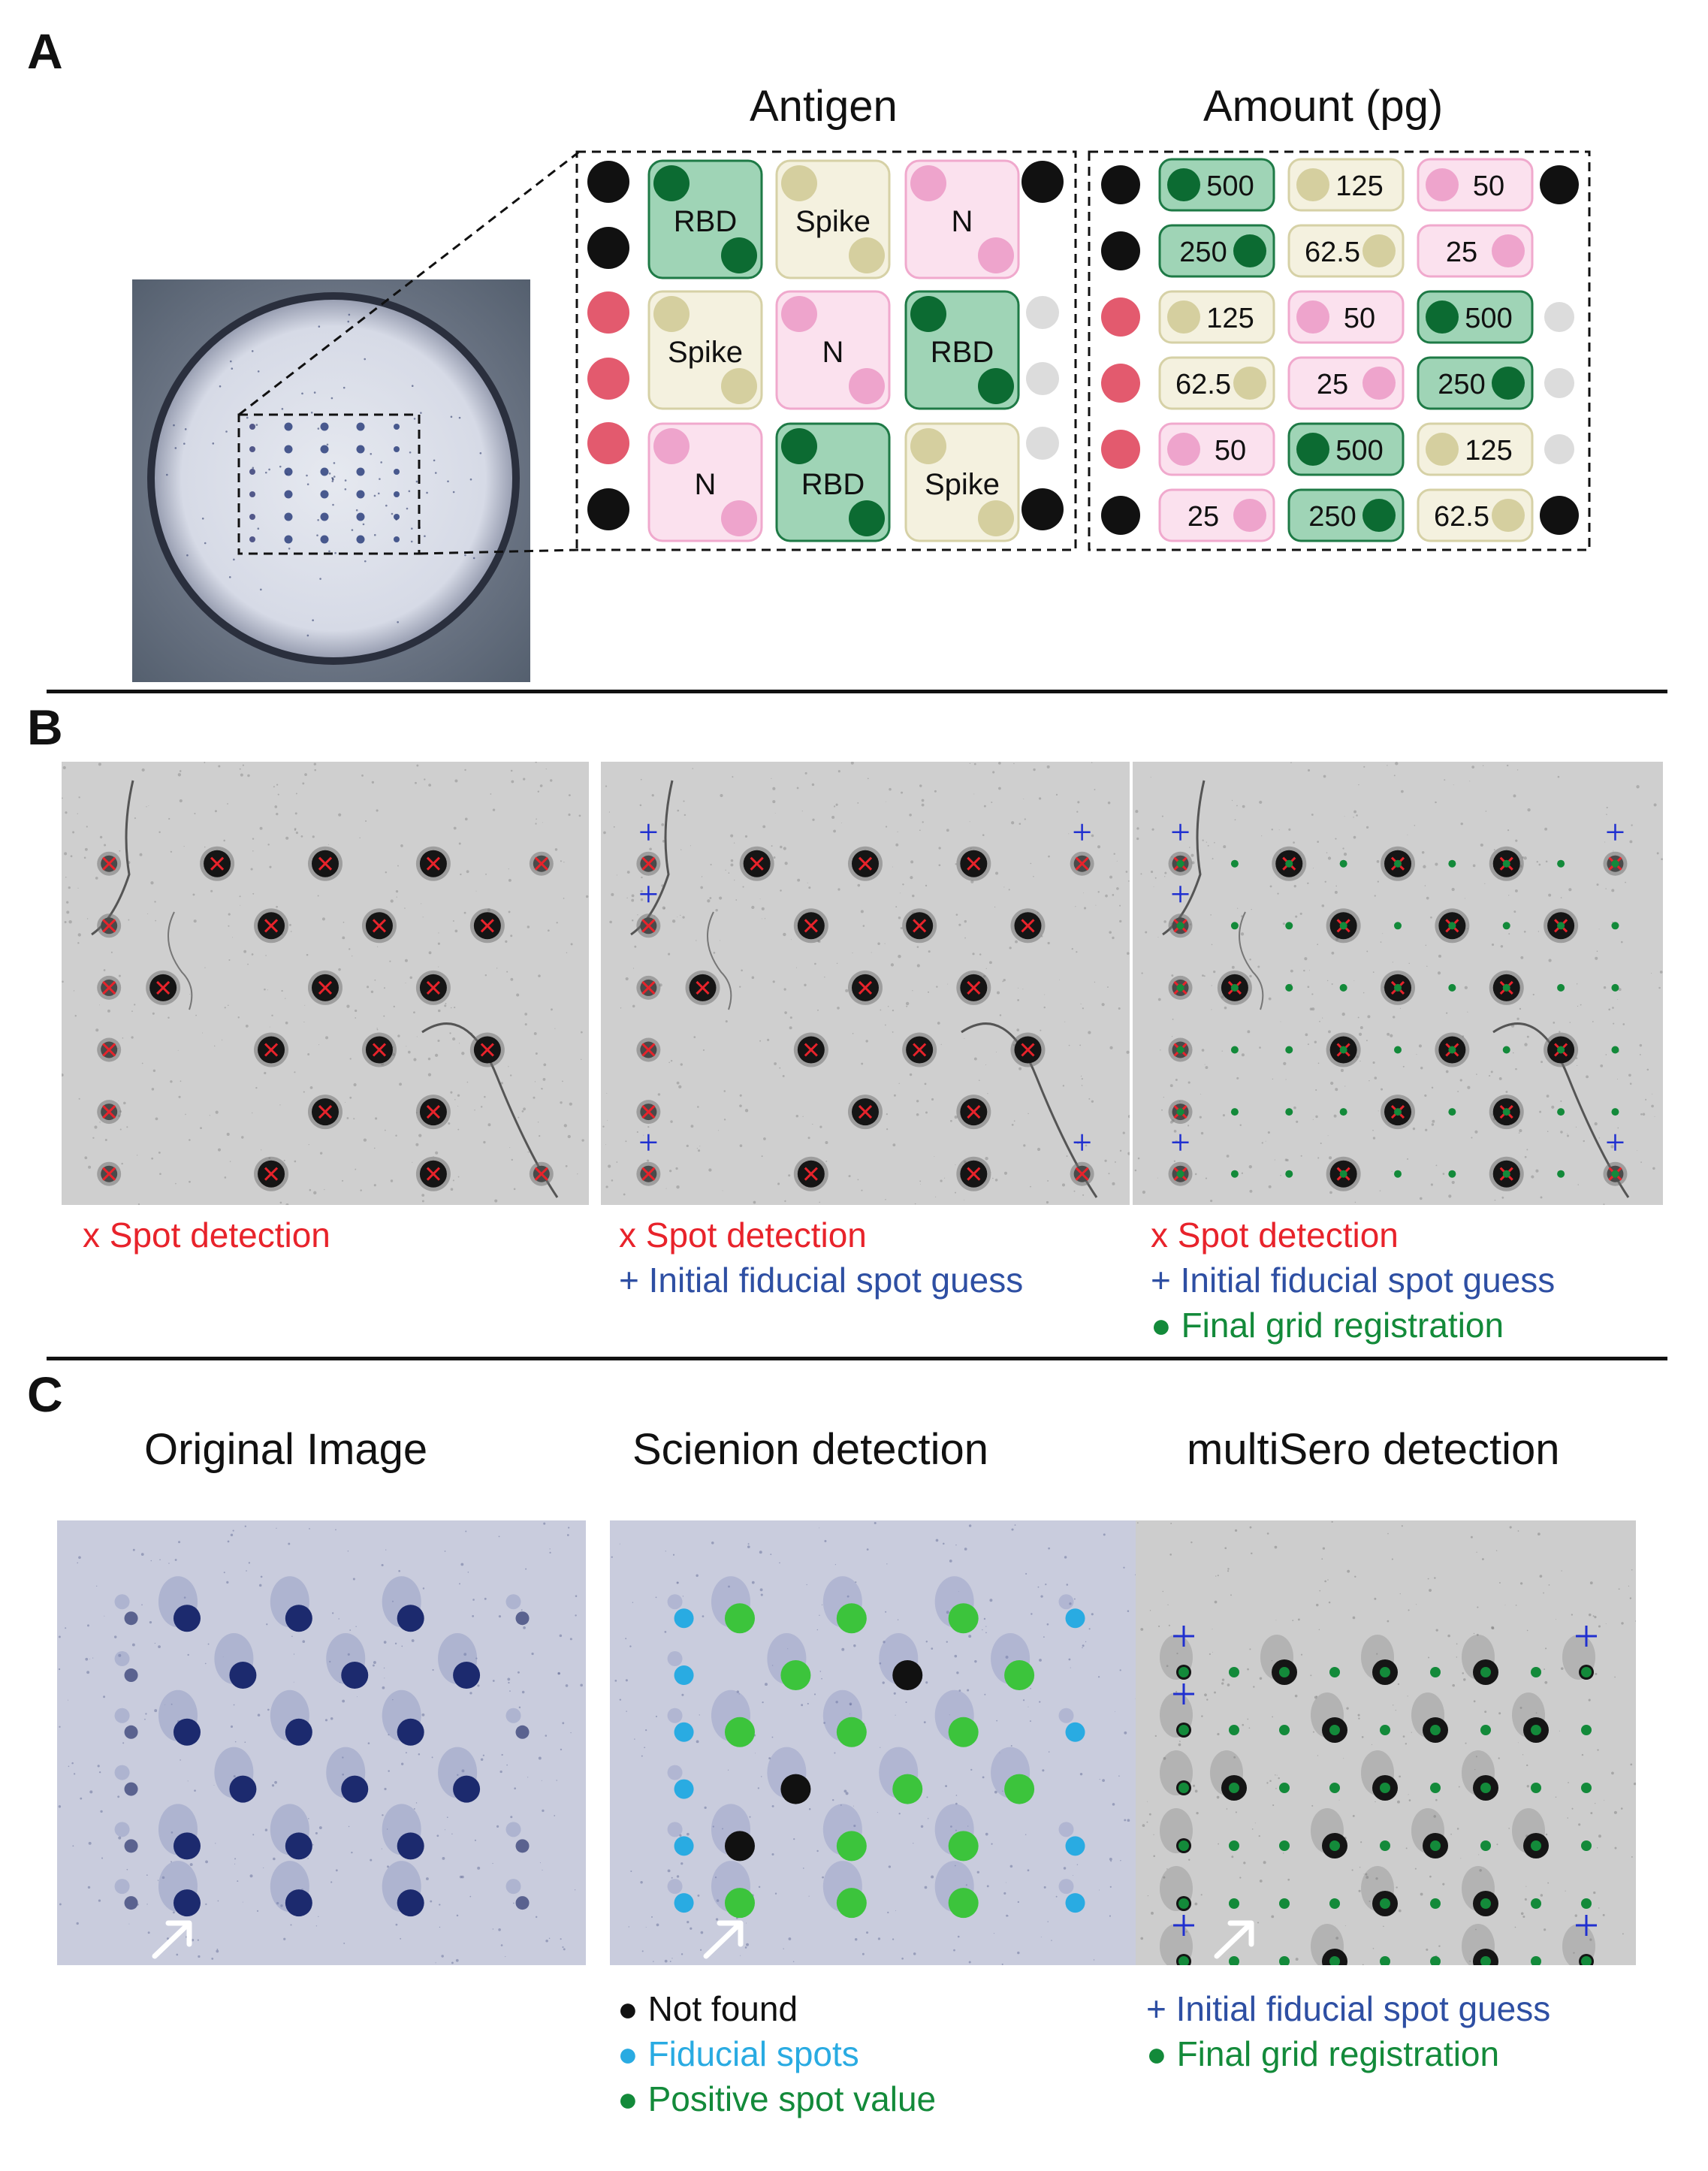 The height and width of the screenshot is (2171, 1708). What do you see at coordinates (1489, 318) in the screenshot?
I see `amount-value: 500` at bounding box center [1489, 318].